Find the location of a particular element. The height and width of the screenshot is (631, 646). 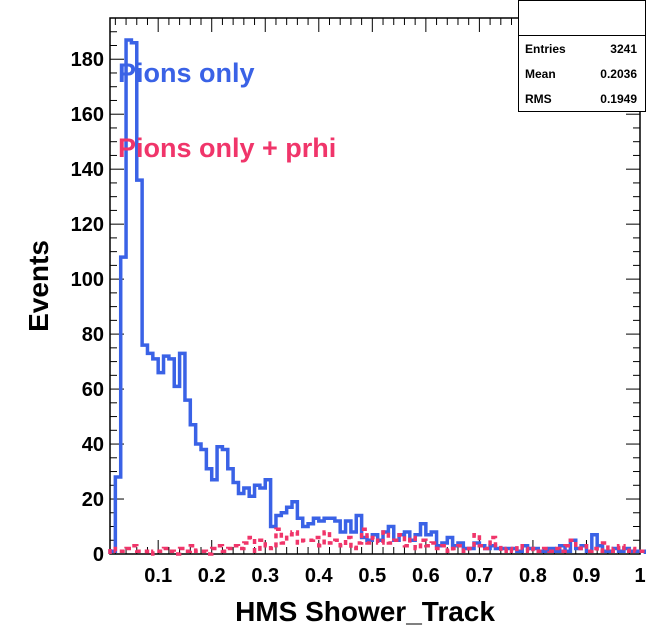

stats-value: 0.2036 is located at coordinates (618, 73).